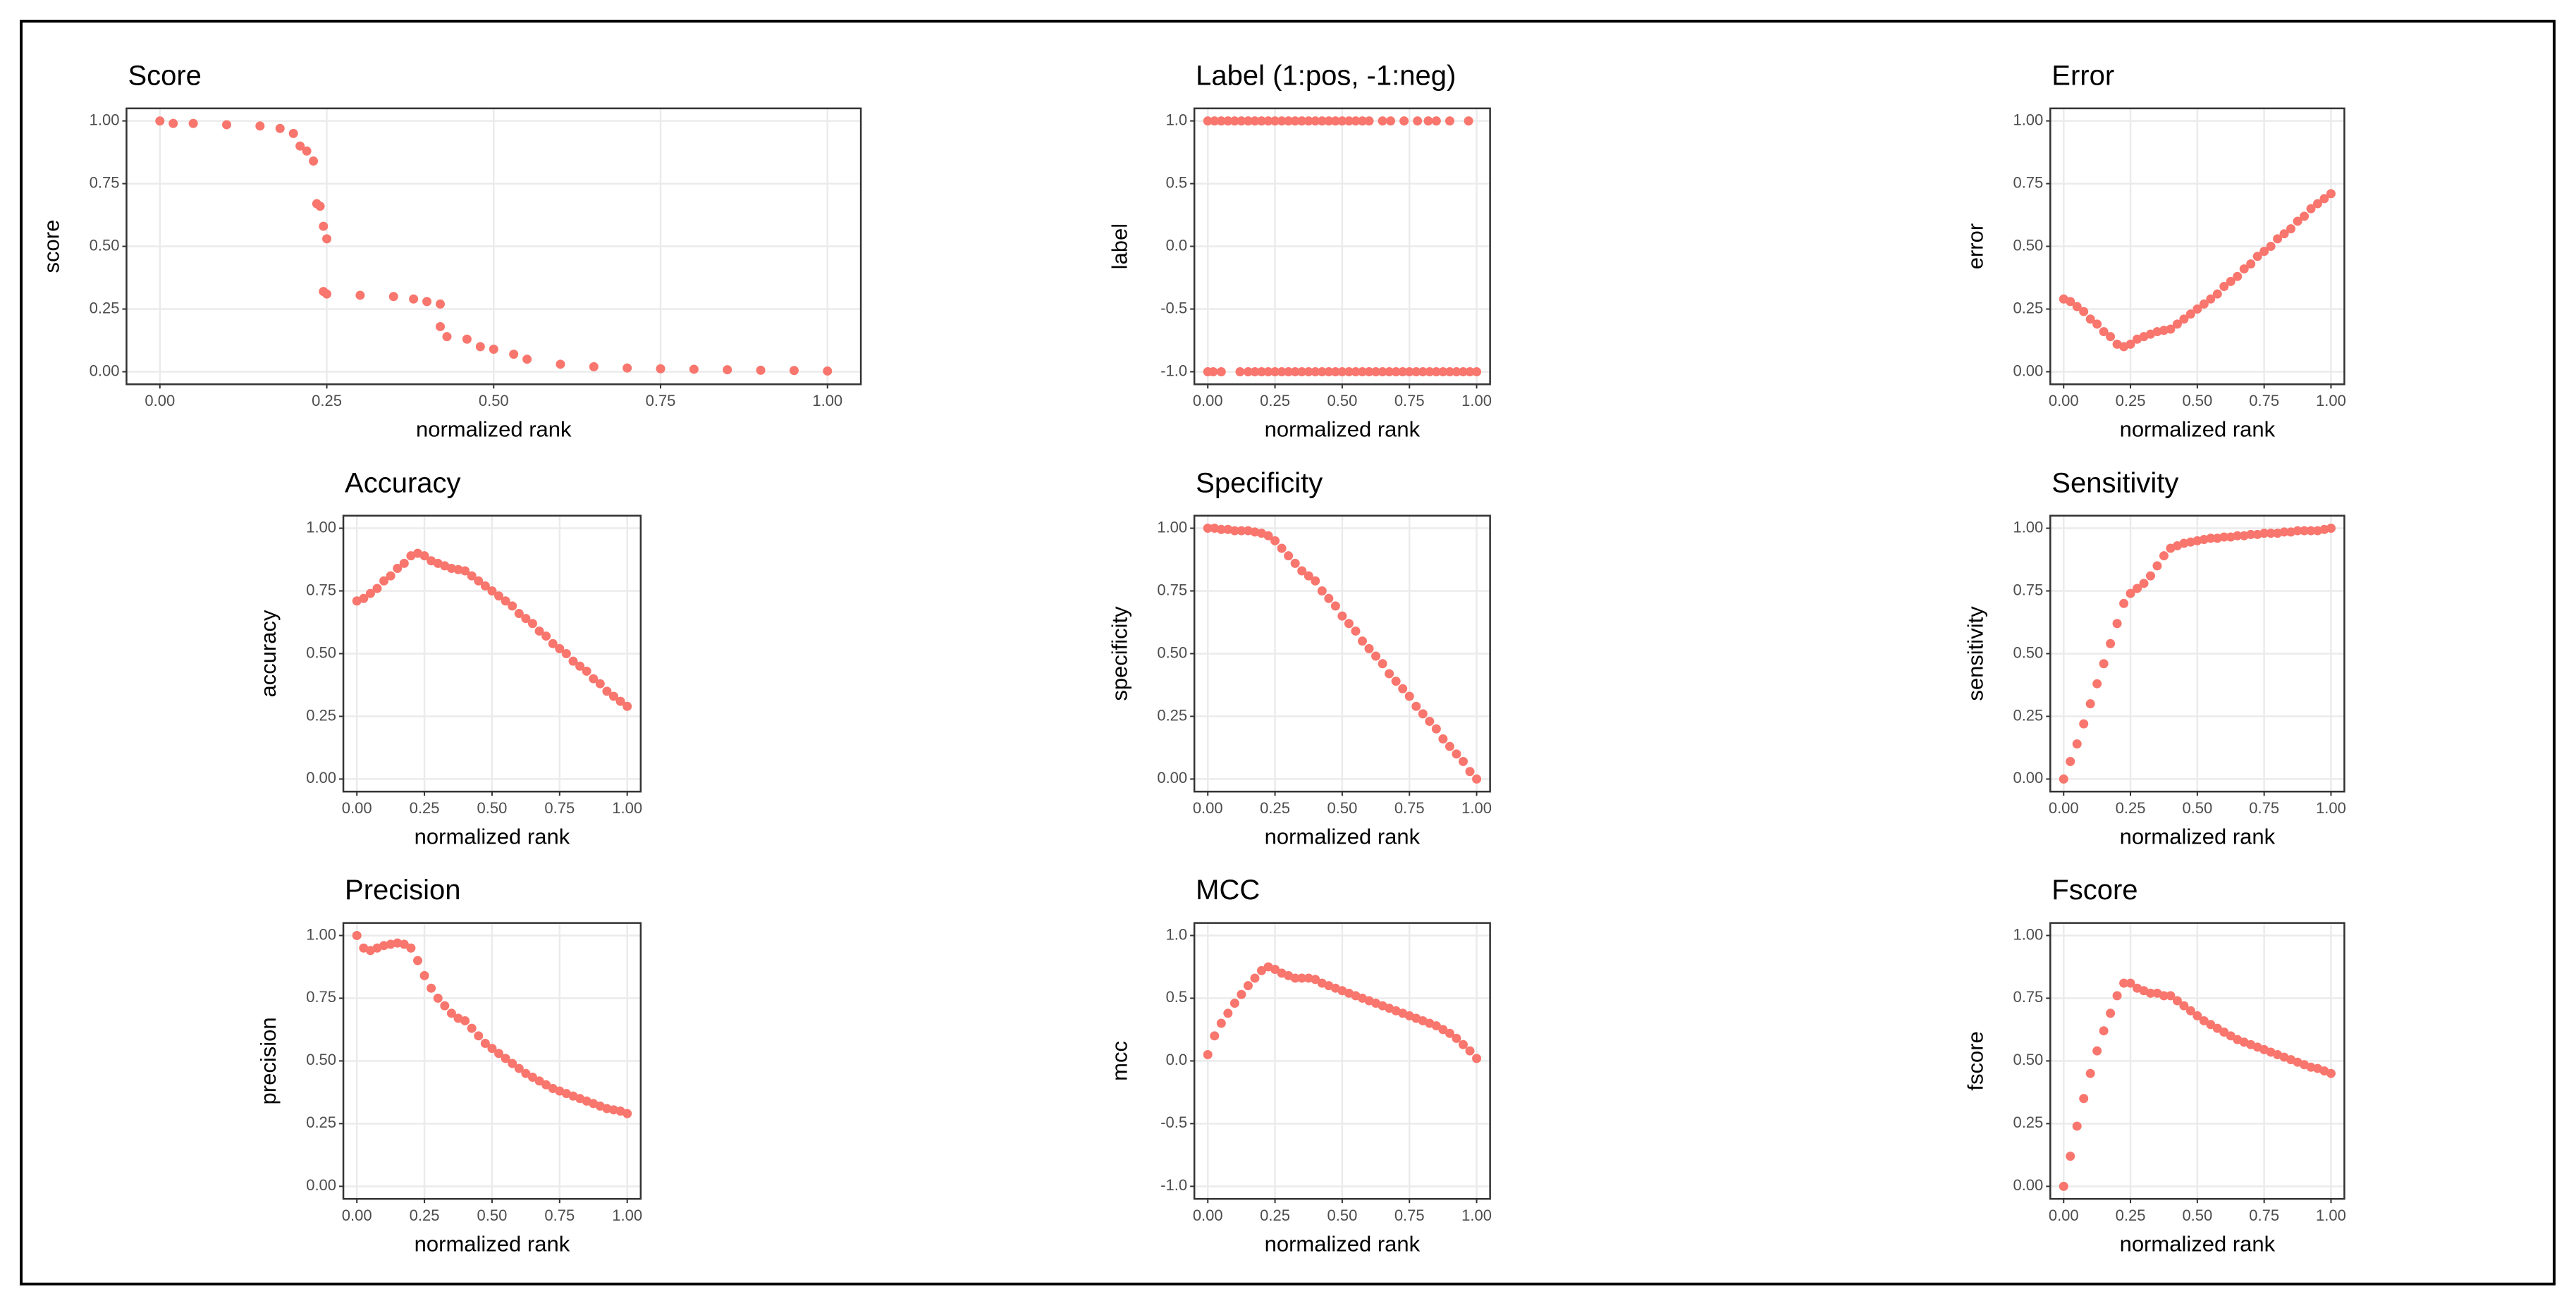  What do you see at coordinates (1342, 653) in the screenshot?
I see `plot-border` at bounding box center [1342, 653].